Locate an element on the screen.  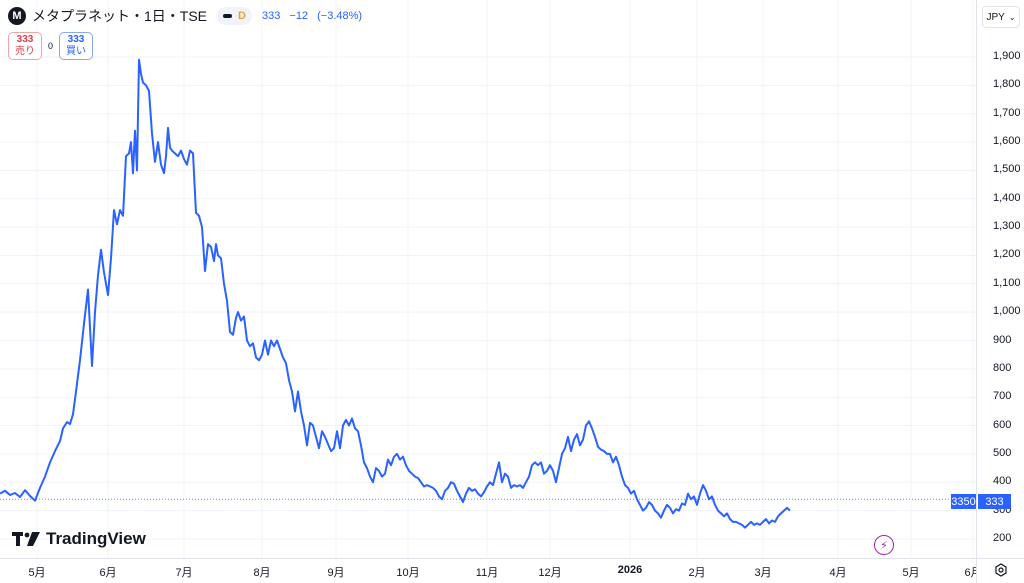
price-axis-label: 200 is located at coordinates (1002, 537).